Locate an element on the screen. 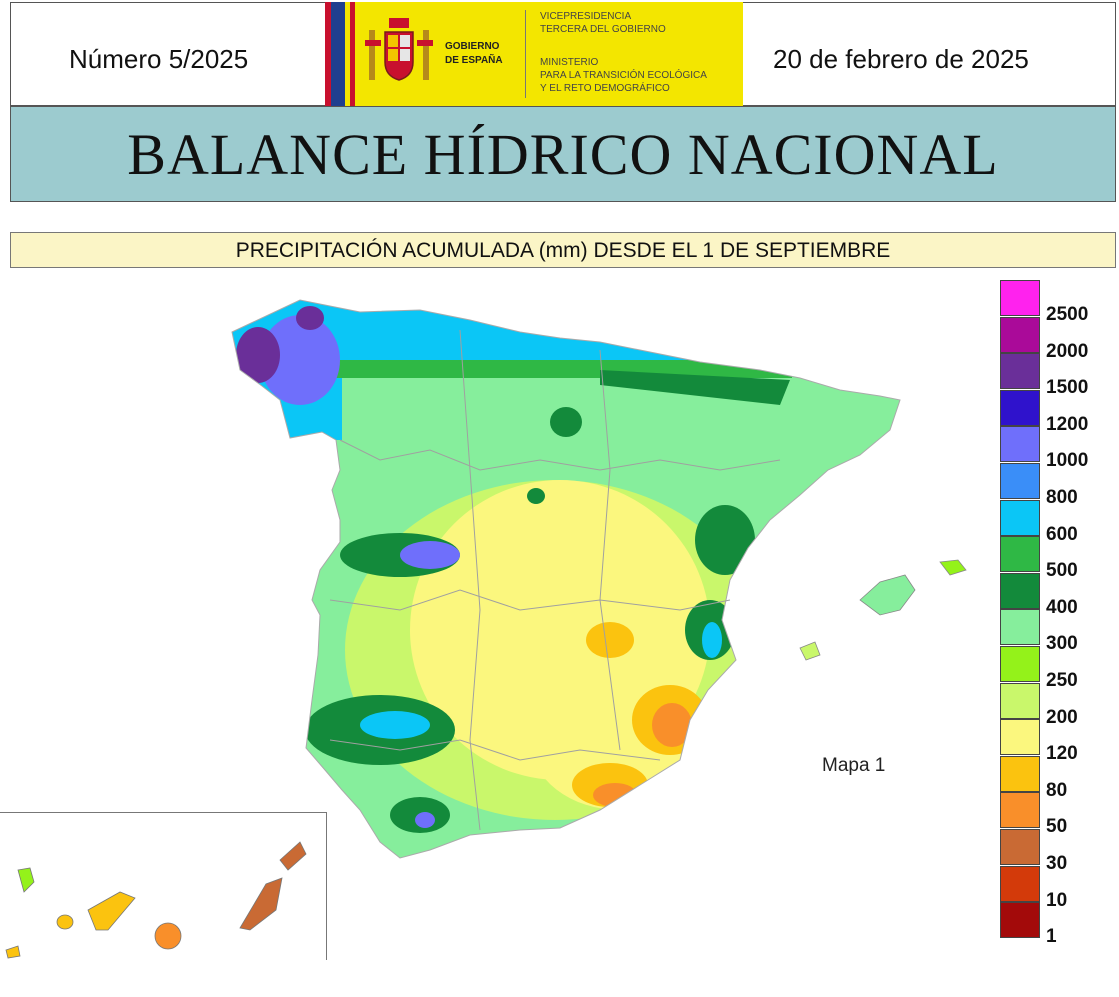  legend-label: 120 is located at coordinates (1062, 754).